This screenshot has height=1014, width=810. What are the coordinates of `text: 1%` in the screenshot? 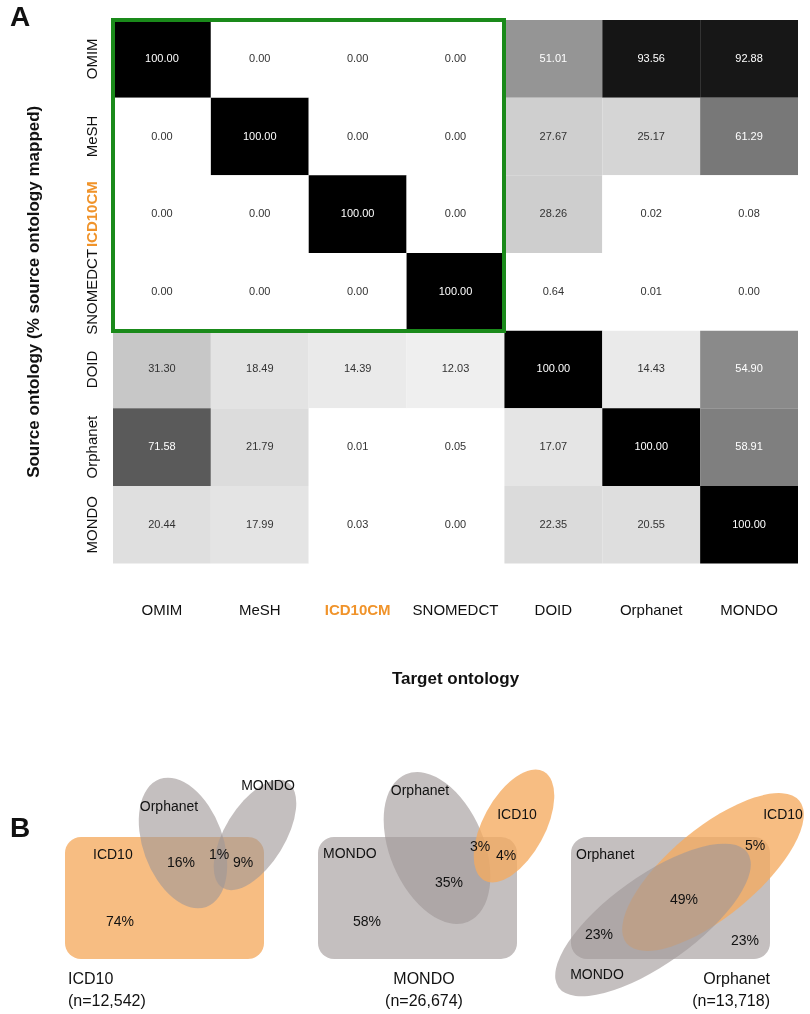 It's located at (219, 853).